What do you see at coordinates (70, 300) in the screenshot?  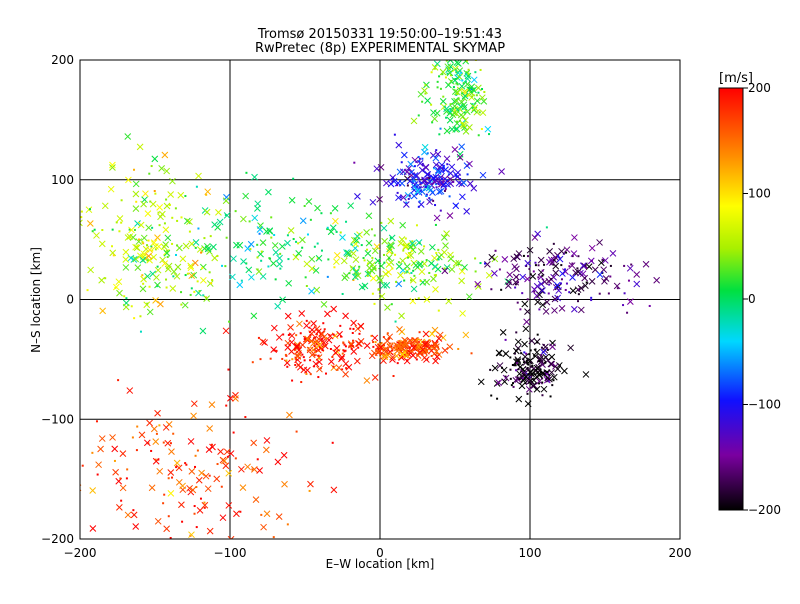 I see `y-tick-label: 0` at bounding box center [70, 300].